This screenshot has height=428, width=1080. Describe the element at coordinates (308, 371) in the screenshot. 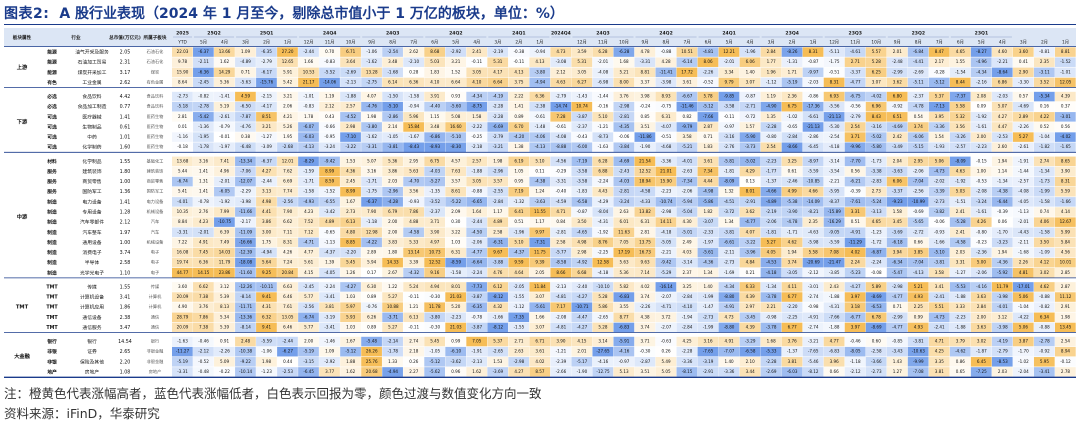

I see `cell-value: -6.45` at that location.